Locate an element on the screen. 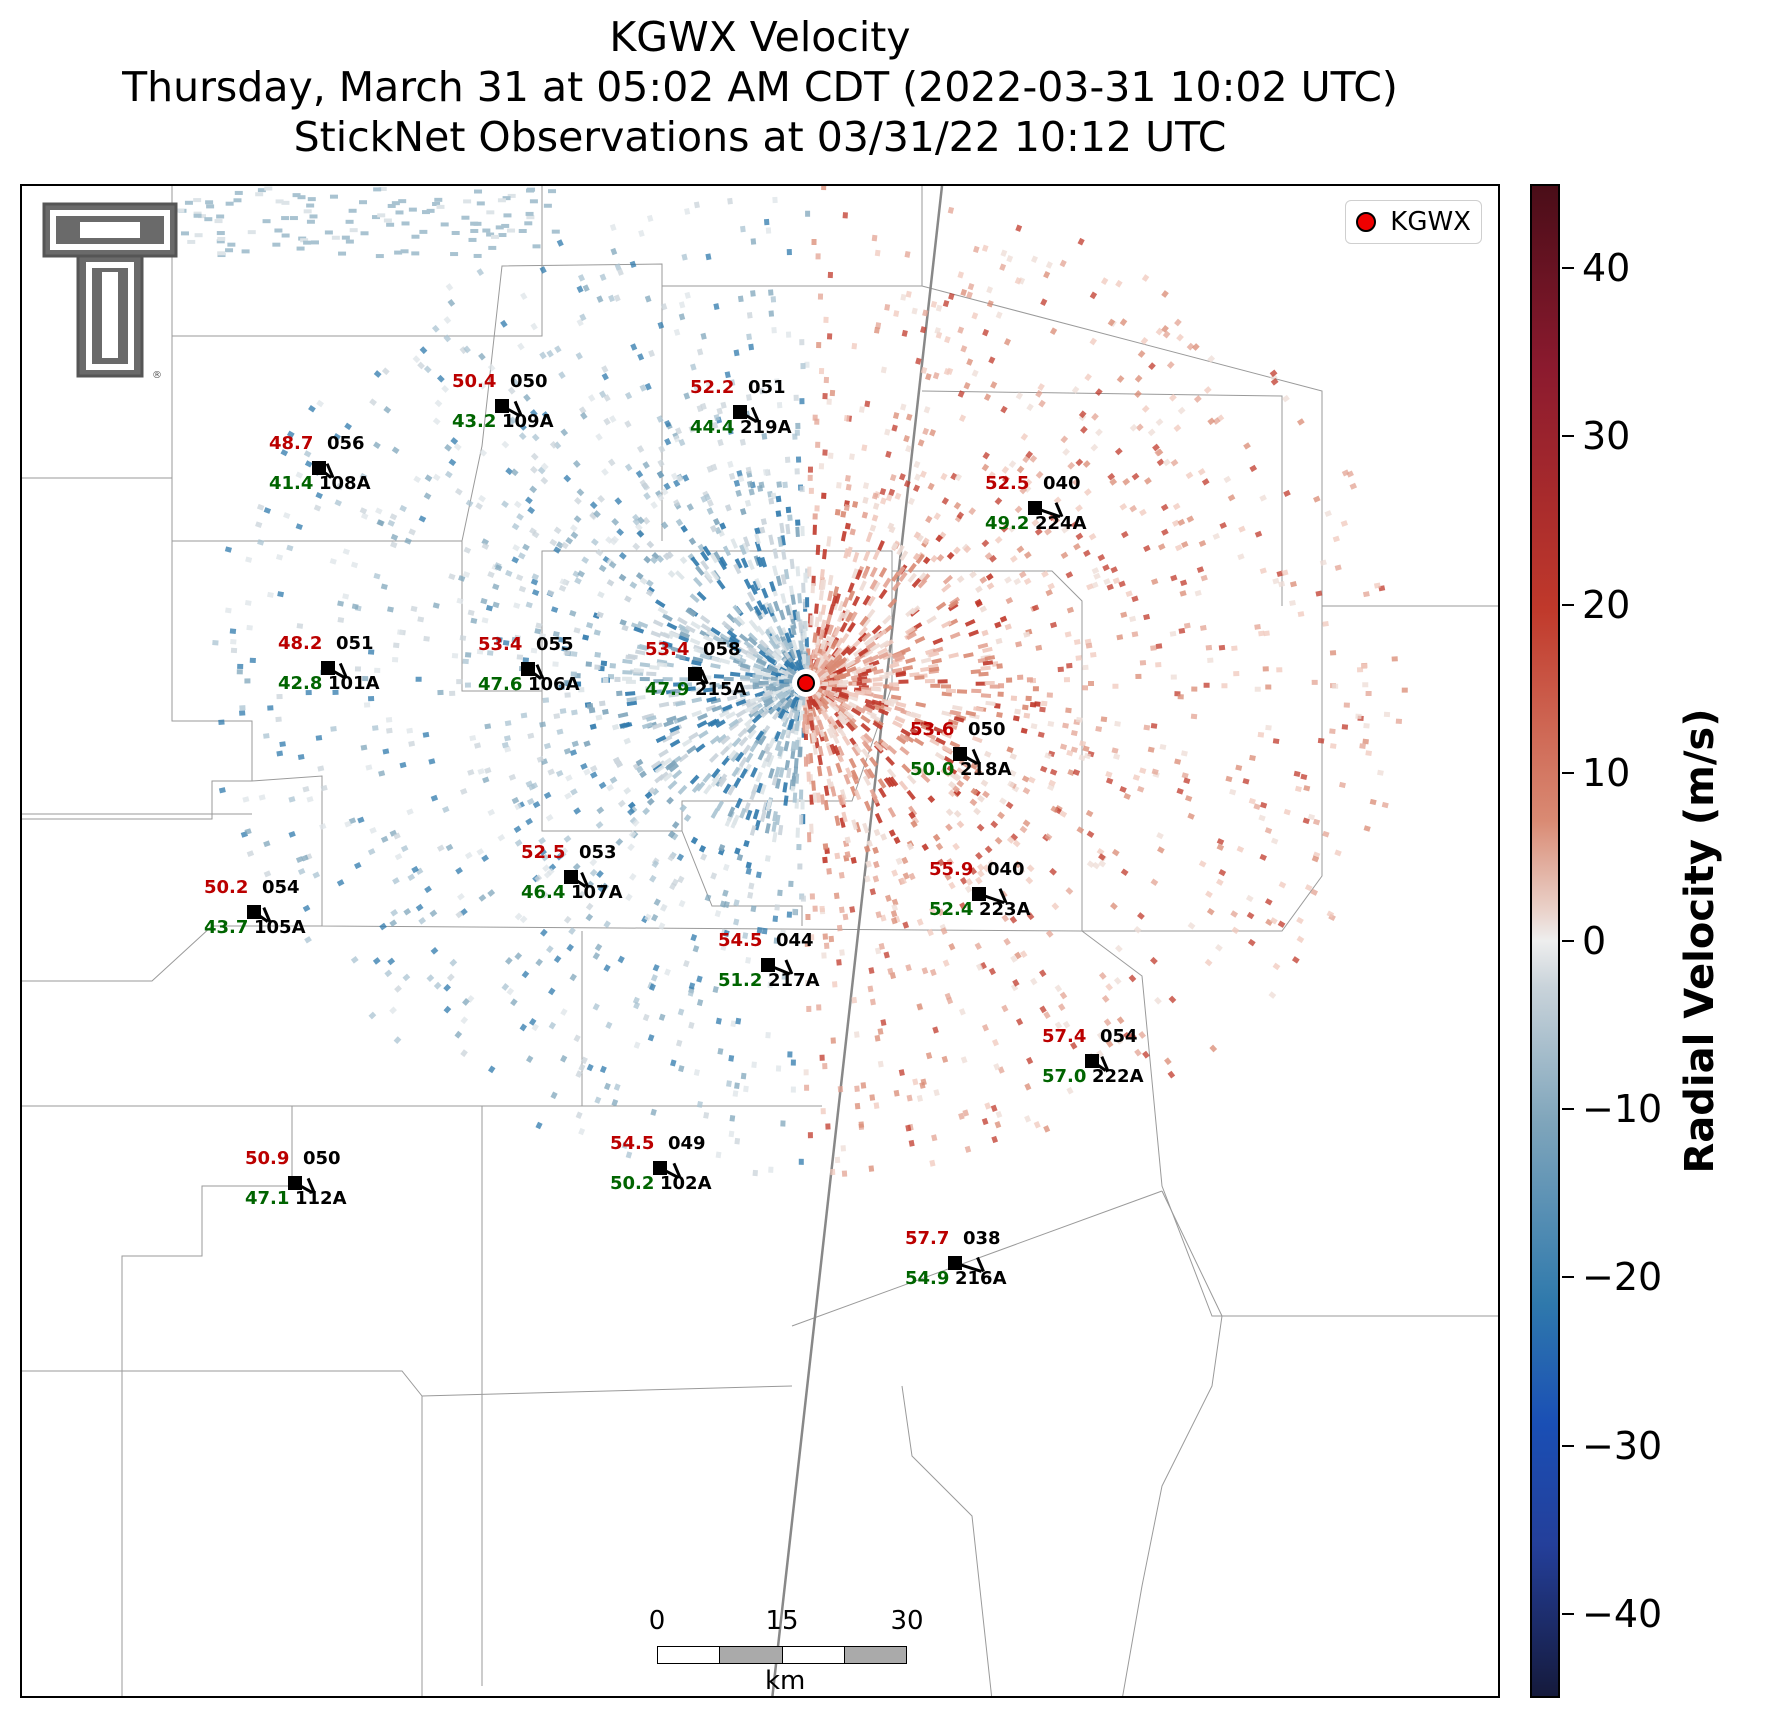 The height and width of the screenshot is (1716, 1773). colorbar-title: Radial Velocity (m/s) is located at coordinates (1700, 941).